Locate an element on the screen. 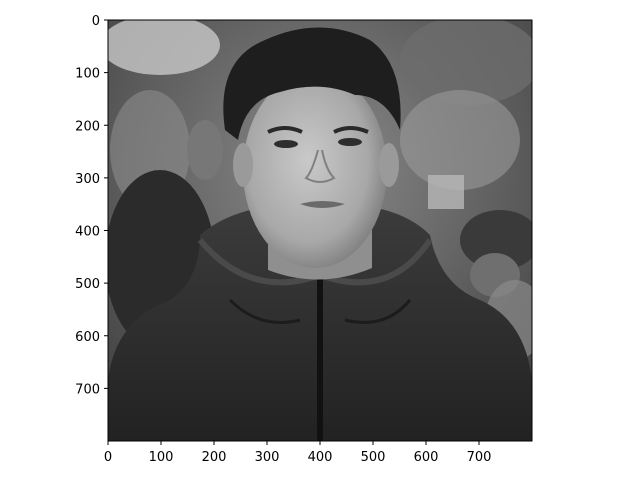 The image size is (640, 480). y-axis: 0 100 200 300 400 500 600 700 is located at coordinates (91, 205).